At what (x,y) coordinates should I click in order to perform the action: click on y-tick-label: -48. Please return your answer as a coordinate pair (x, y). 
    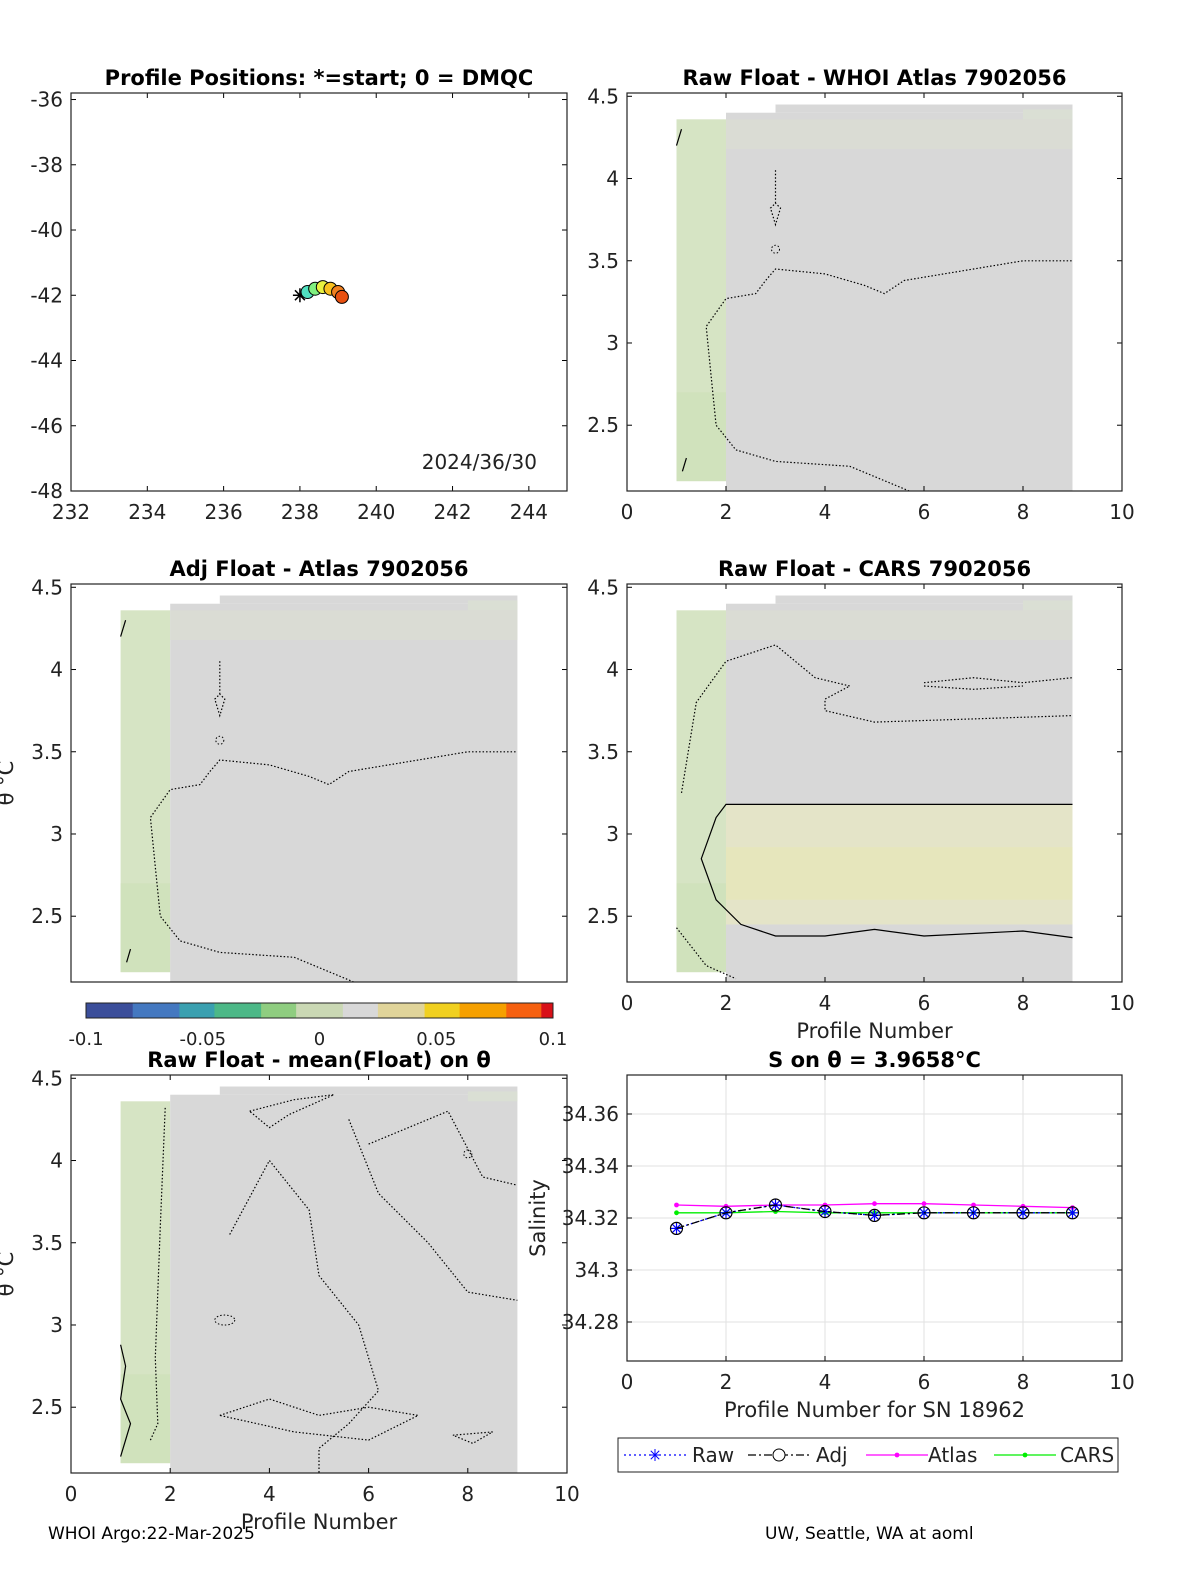
    Looking at the image, I should click on (46, 491).